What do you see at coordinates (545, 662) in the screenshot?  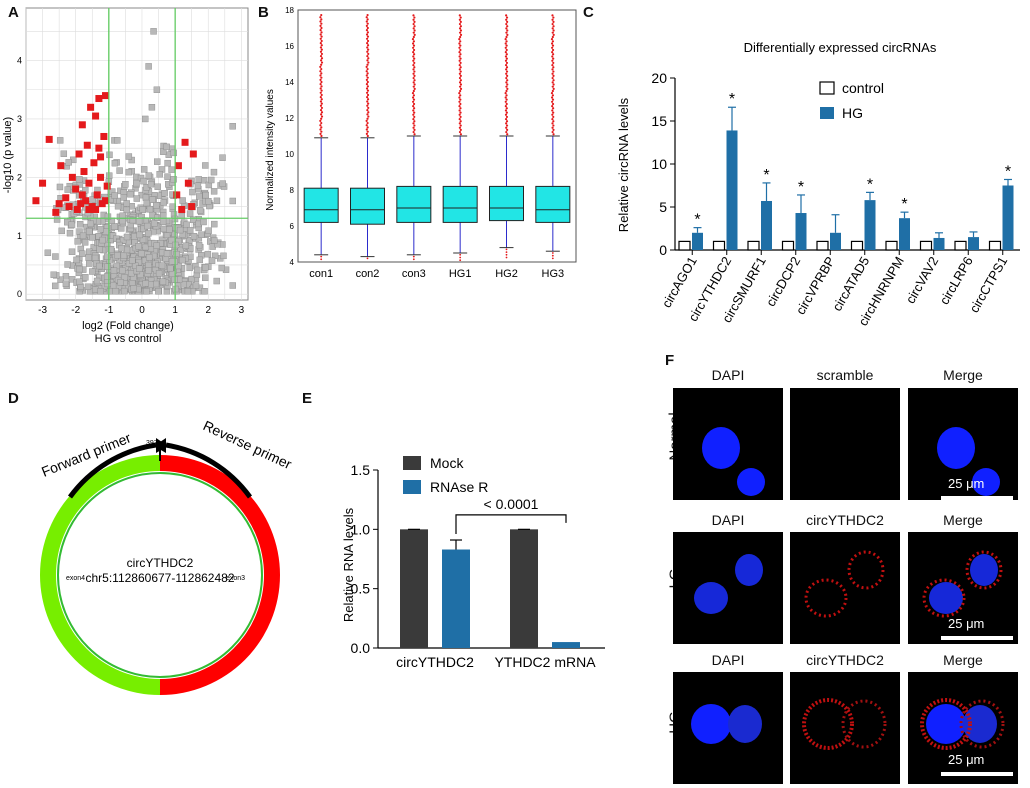 I see `rnase-xtick: YTHDC2 mRNA` at bounding box center [545, 662].